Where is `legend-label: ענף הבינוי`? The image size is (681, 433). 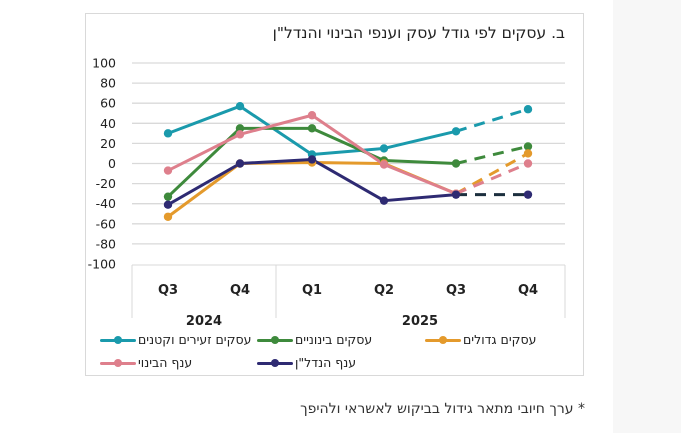
legend-label: ענף הבינוי is located at coordinates (165, 362).